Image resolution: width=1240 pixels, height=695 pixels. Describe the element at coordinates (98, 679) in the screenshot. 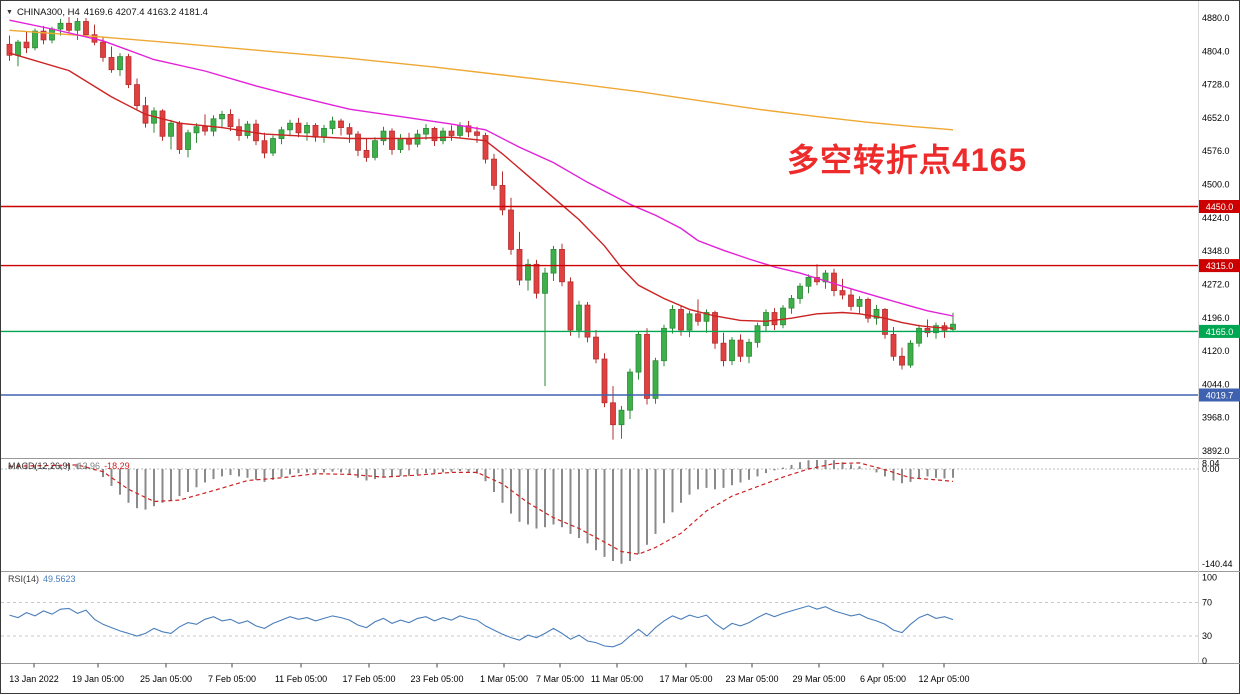

I see `svg-text: 19 Jan 05:00` at that location.